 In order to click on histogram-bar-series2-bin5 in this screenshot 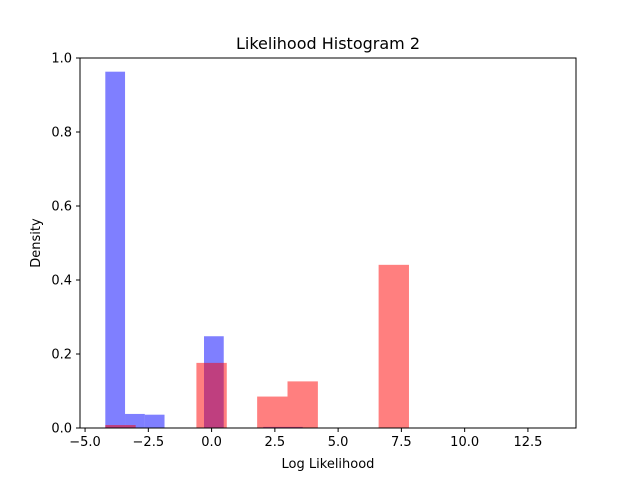, I will do `click(393, 346)`.